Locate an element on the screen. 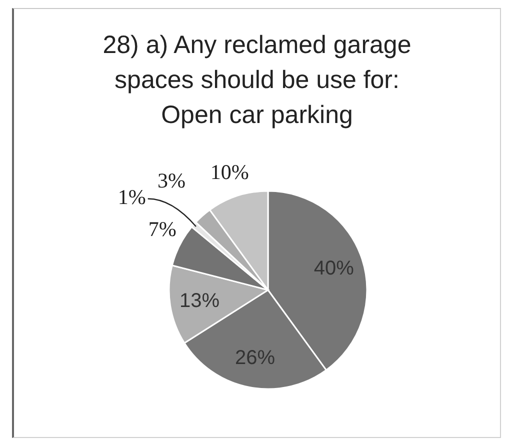 This screenshot has height=448, width=506. data-label: 26% is located at coordinates (255, 358).